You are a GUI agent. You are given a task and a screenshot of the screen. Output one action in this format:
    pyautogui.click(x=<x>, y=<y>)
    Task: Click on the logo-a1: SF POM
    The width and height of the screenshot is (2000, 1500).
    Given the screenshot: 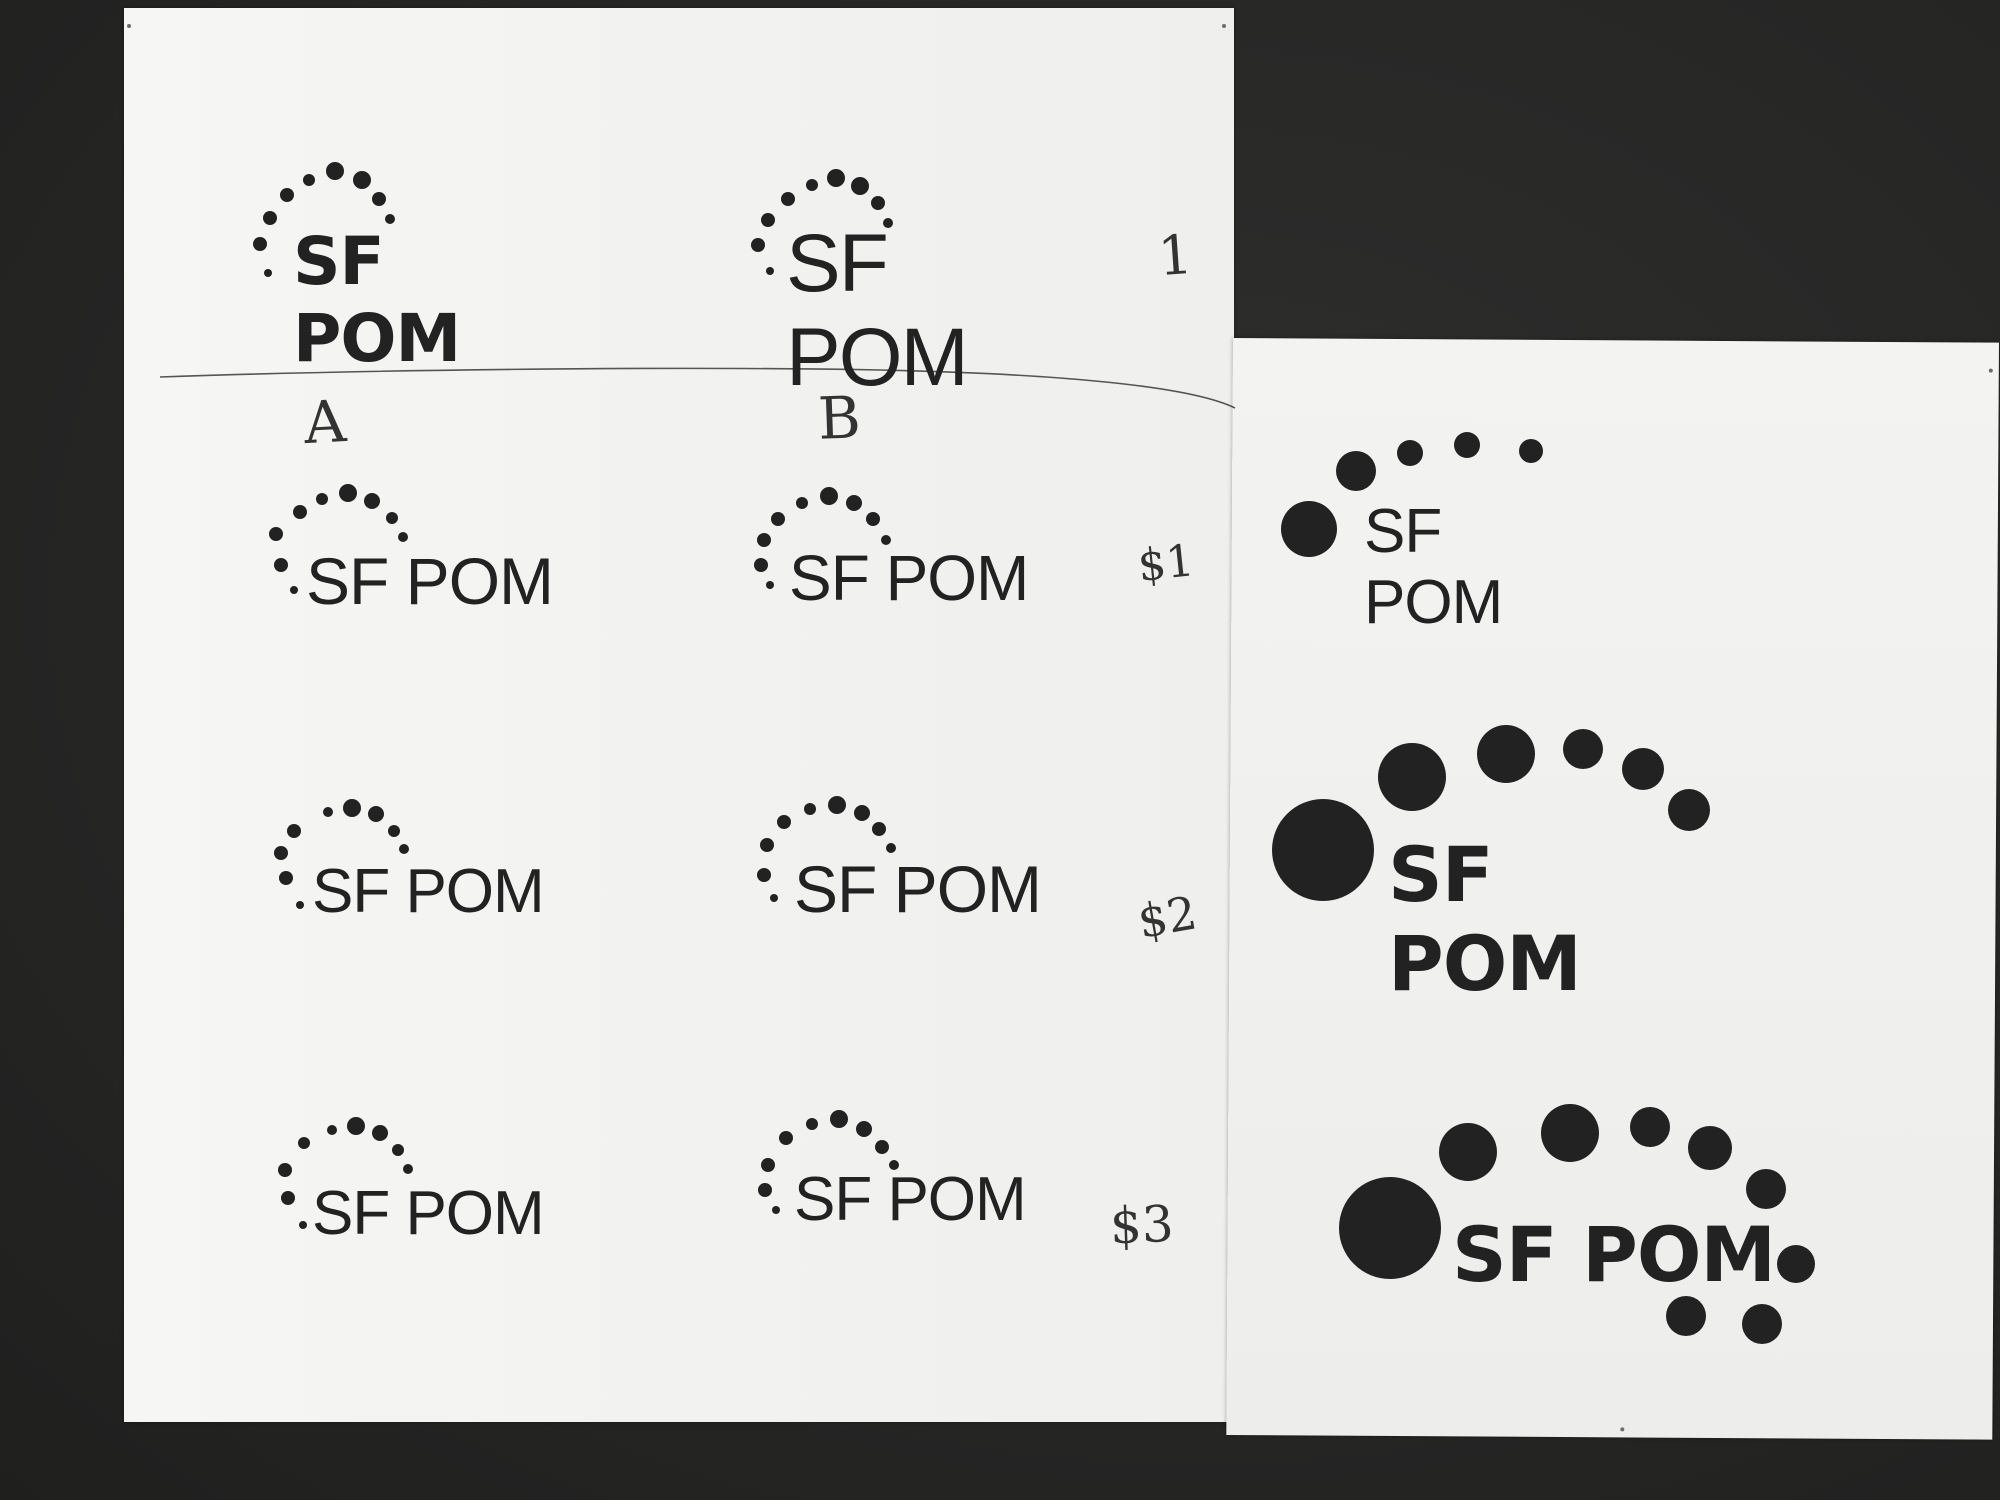 What is the action you would take?
    pyautogui.click(x=419, y=551)
    